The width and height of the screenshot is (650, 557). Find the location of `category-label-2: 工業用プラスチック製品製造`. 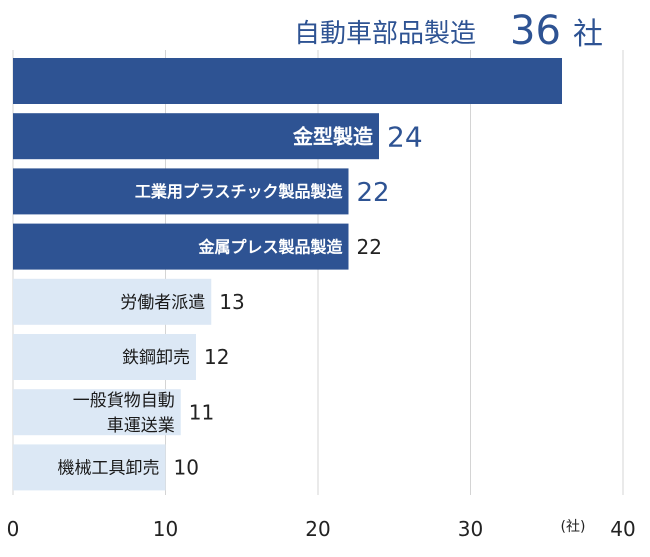

category-label-2: 工業用プラスチック製品製造 is located at coordinates (239, 191).